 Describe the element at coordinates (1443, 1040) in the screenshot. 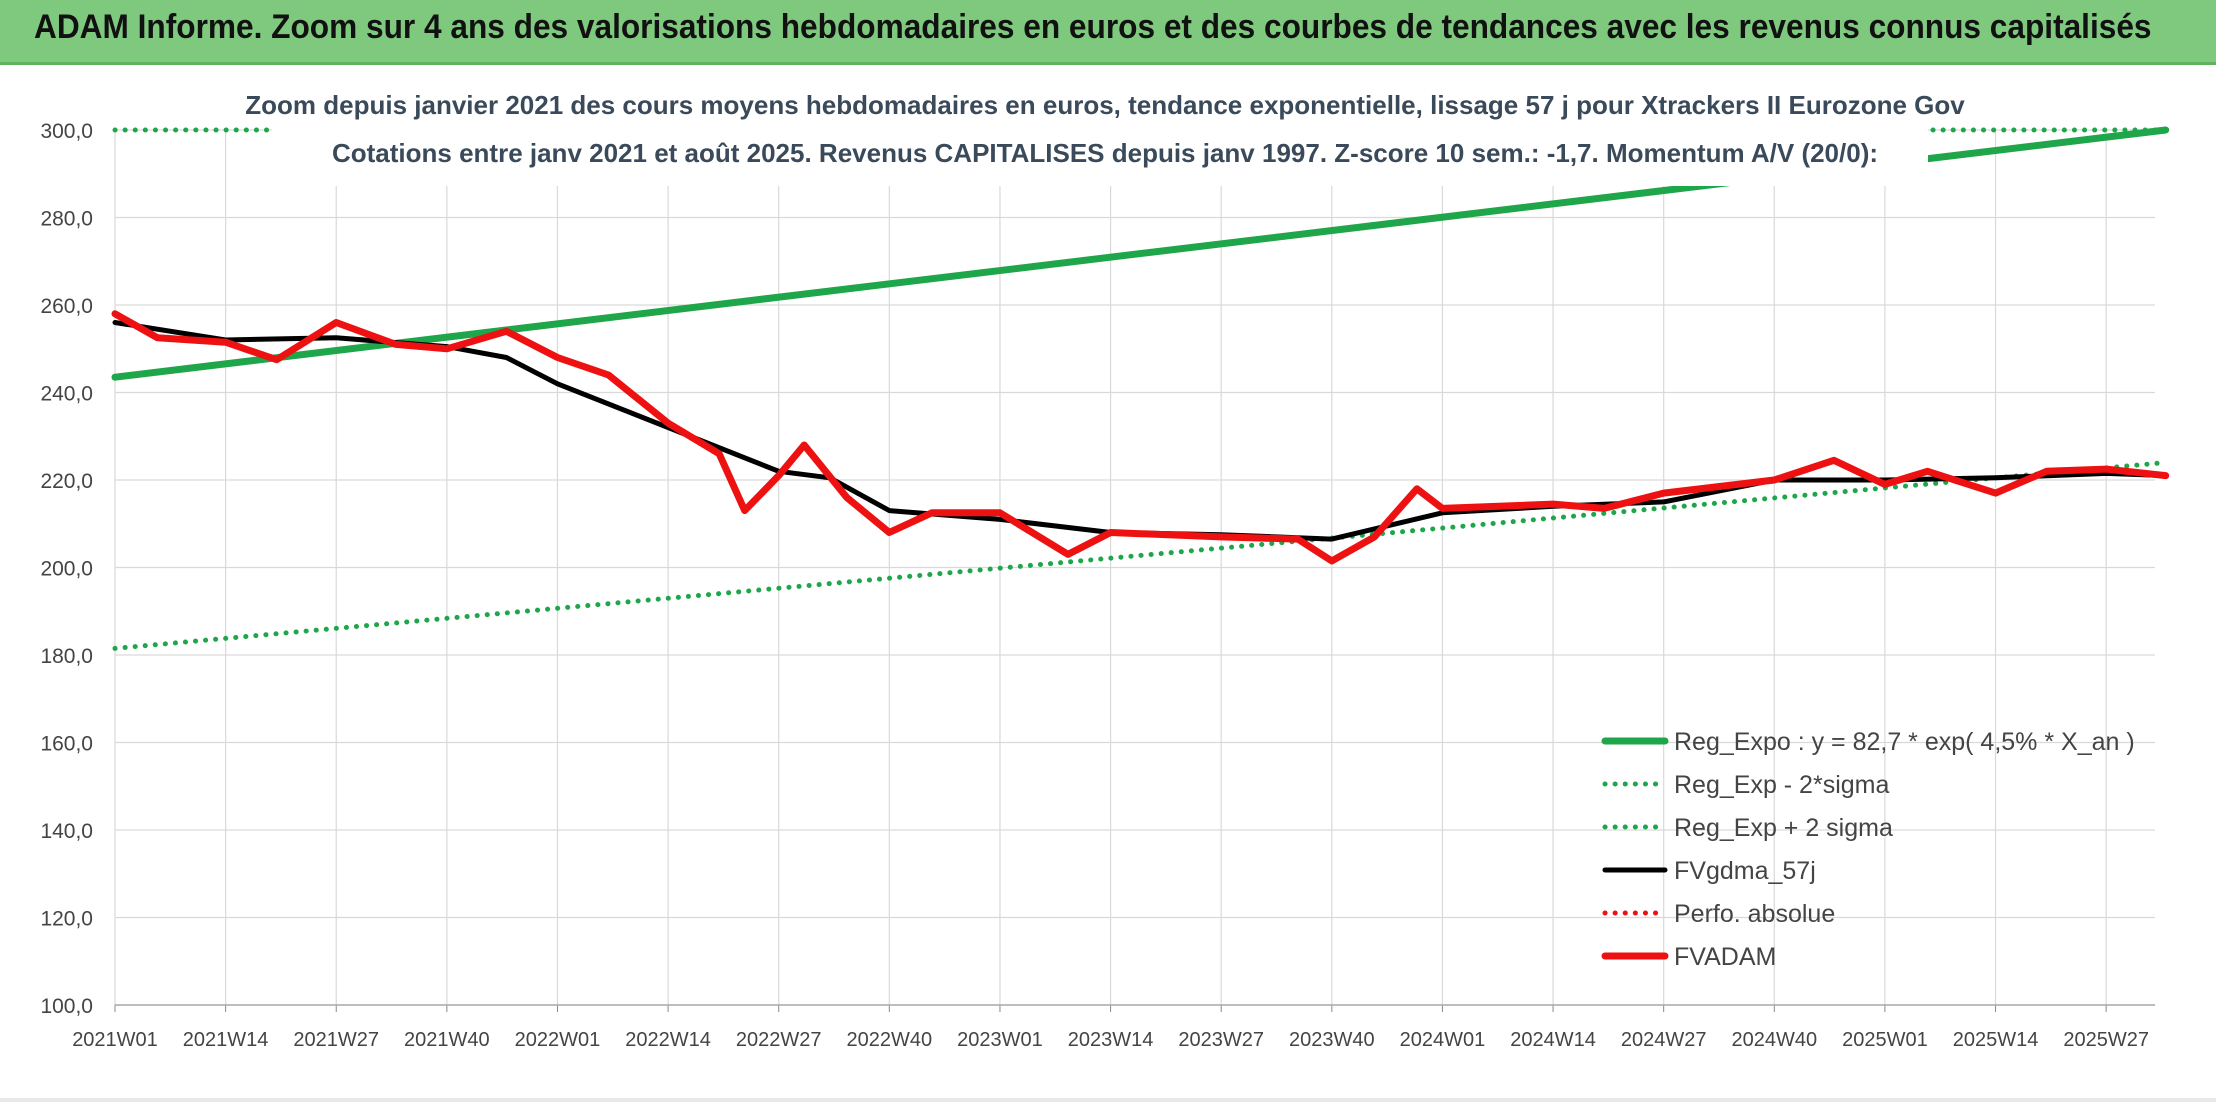

I see `x-tick-label: 2024W01` at that location.